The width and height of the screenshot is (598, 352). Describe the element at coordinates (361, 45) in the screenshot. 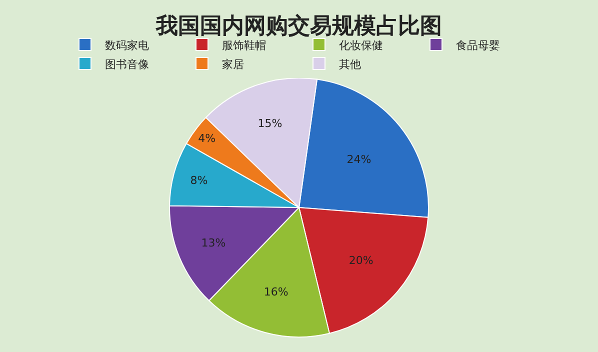

I see `legend-label: 化妆保健` at that location.